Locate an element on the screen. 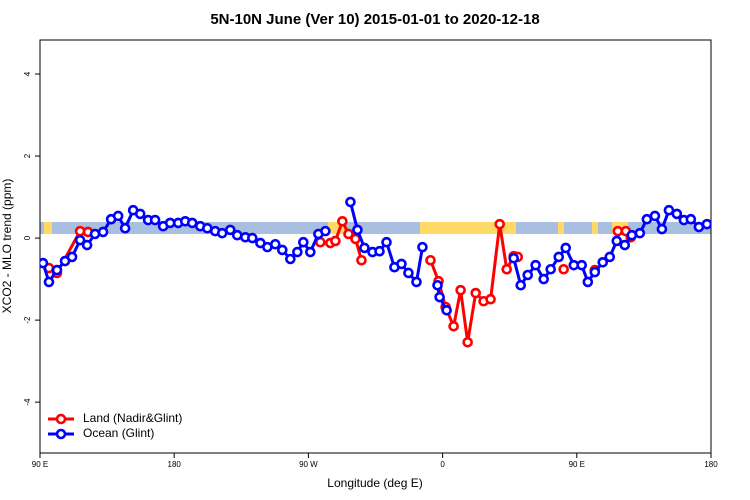 This screenshot has height=500, width=750. surface-band is located at coordinates (375, 228).